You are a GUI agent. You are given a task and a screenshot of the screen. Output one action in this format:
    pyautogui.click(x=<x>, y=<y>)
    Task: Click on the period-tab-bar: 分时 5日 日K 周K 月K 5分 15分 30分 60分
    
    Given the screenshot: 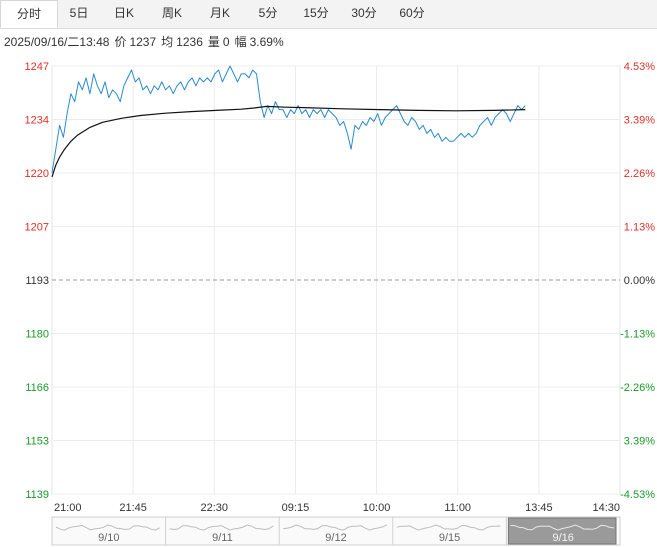 What is the action you would take?
    pyautogui.click(x=328, y=14)
    